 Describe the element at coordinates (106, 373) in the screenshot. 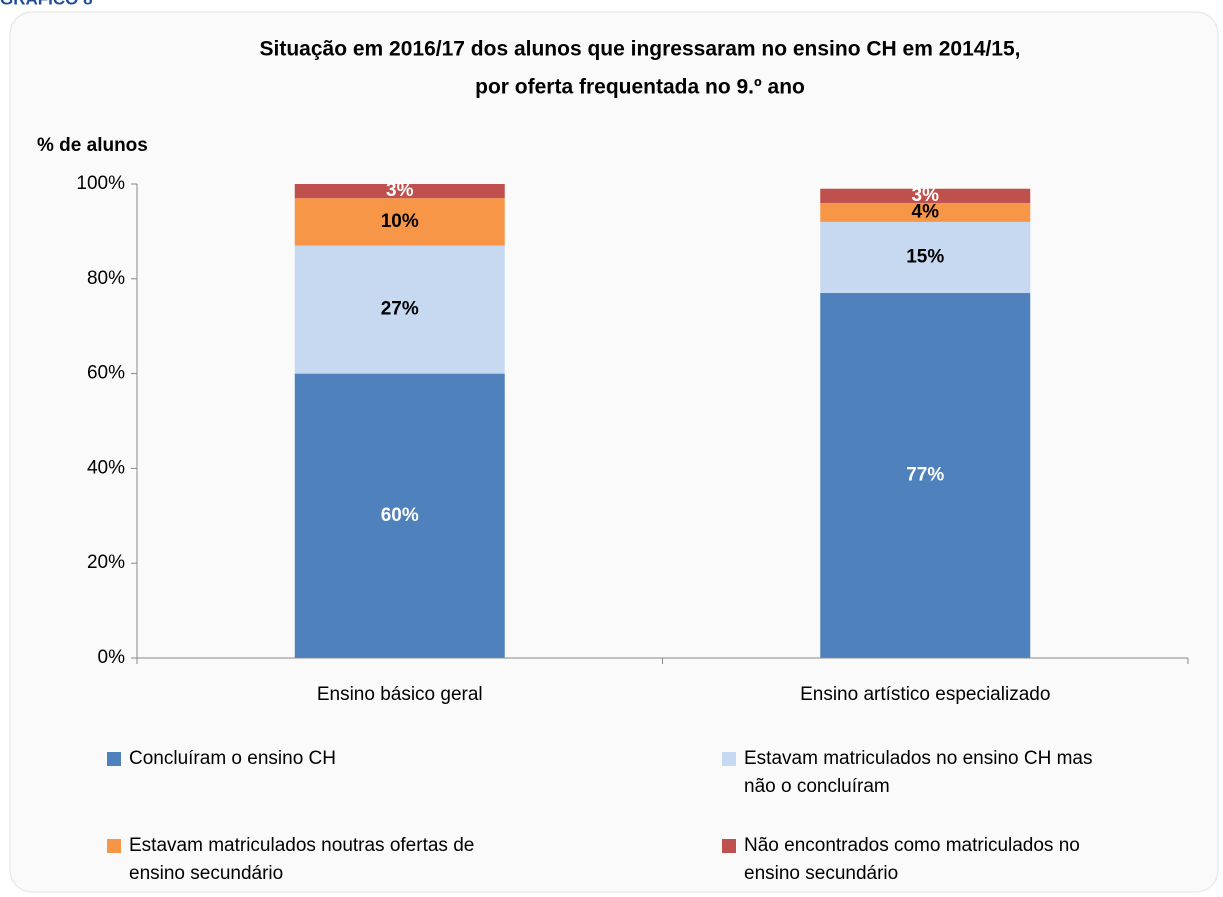

I see `y-tick-label: 60%` at that location.